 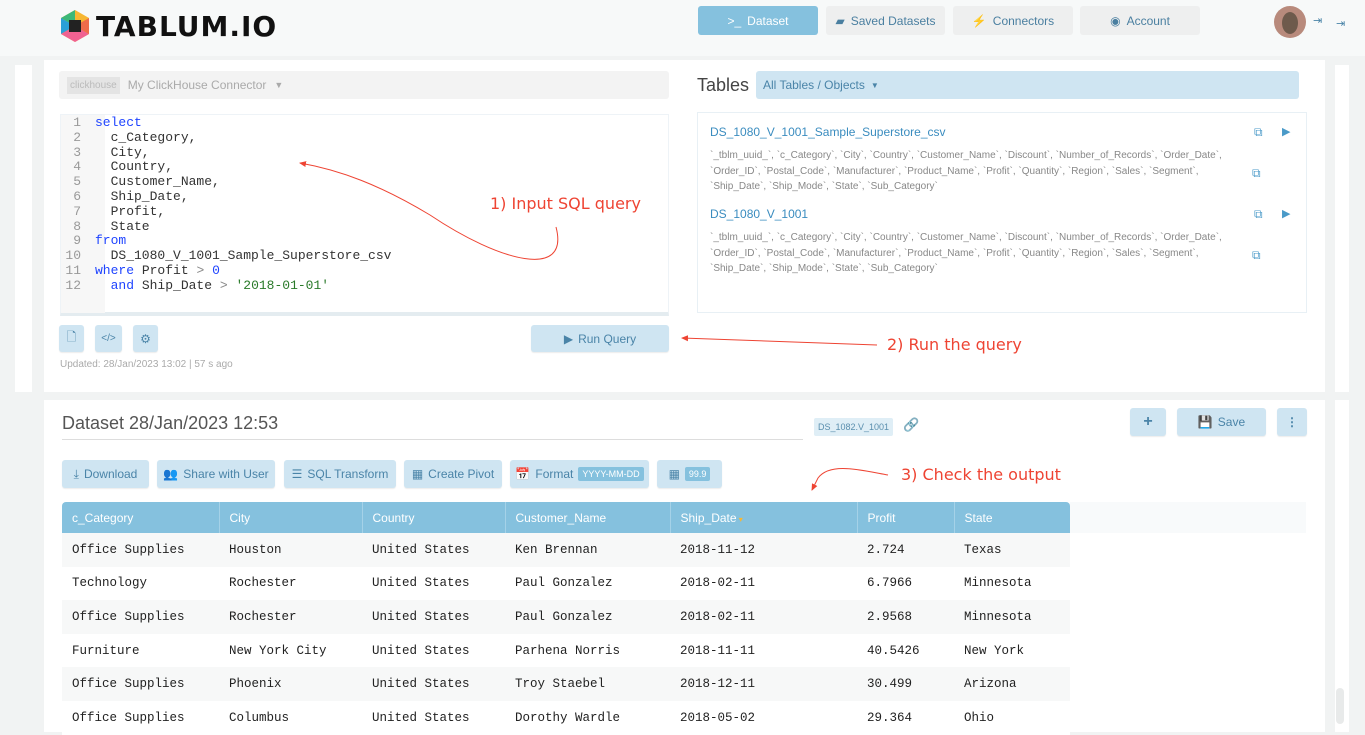 What do you see at coordinates (758, 20) in the screenshot?
I see `nav-dataset: >_ Dataset` at bounding box center [758, 20].